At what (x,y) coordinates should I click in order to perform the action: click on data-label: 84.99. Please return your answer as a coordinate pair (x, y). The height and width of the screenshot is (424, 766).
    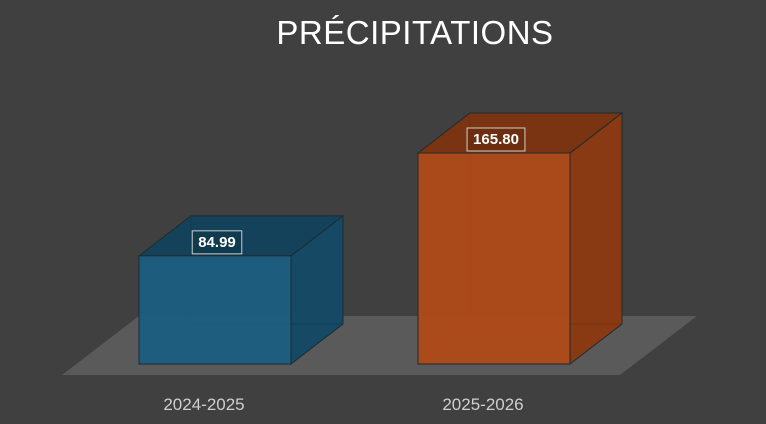
    Looking at the image, I should click on (217, 242).